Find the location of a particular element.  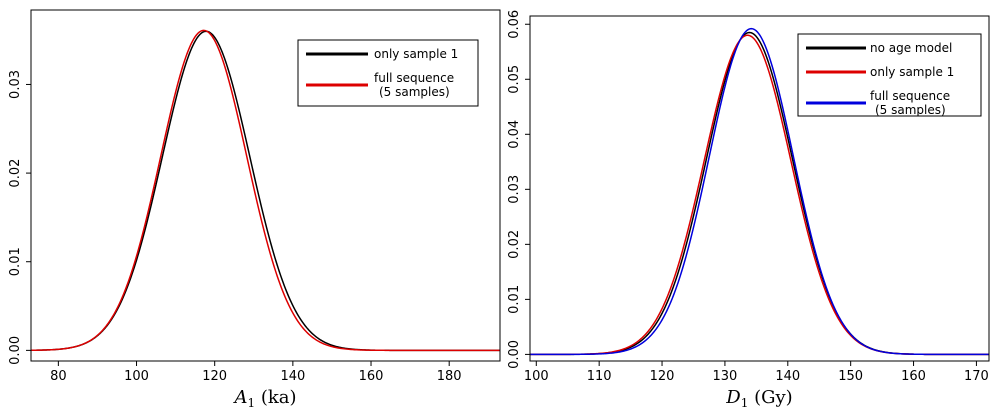

y-tick-label: 0.06 is located at coordinates (514, 24).